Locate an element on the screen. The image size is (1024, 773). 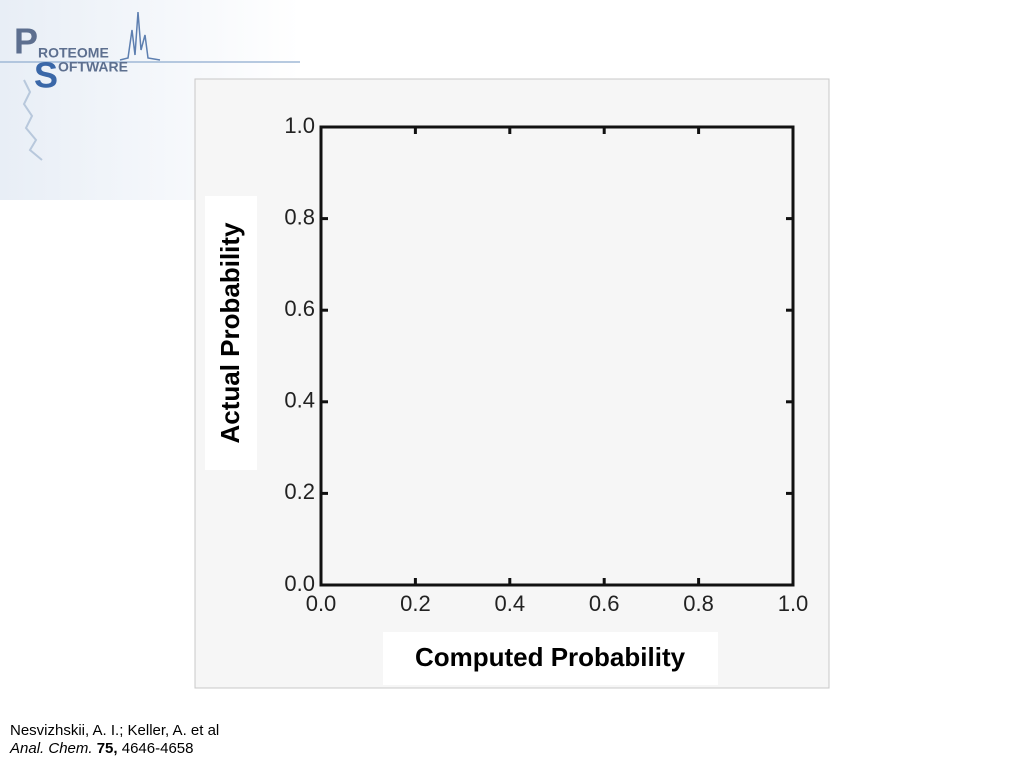
y-tick-label: 0.0 is located at coordinates (299, 583).